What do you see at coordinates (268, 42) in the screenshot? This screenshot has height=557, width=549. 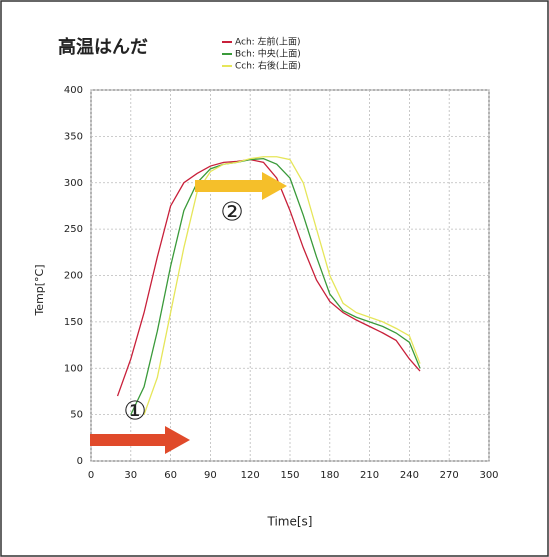 I see `legend-label: Ach: 左前(上面)` at bounding box center [268, 42].